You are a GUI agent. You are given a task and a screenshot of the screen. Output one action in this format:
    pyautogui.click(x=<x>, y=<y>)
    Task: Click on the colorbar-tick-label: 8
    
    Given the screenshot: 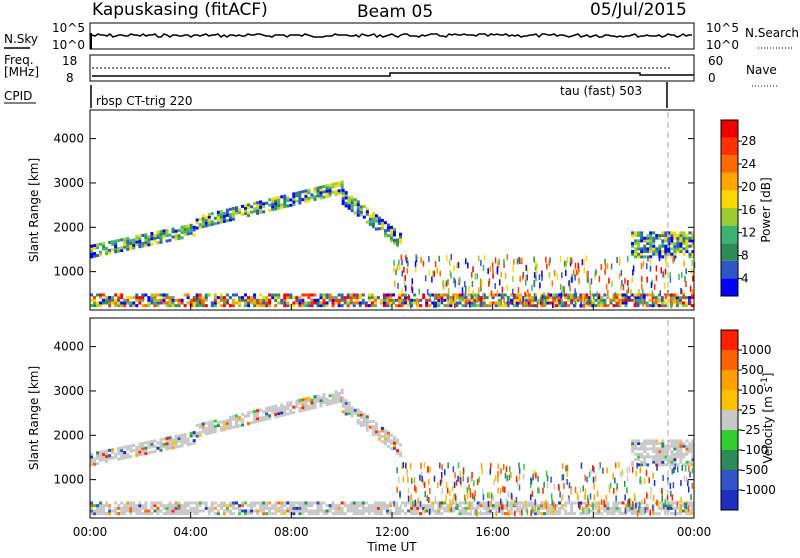 What is the action you would take?
    pyautogui.click(x=745, y=256)
    